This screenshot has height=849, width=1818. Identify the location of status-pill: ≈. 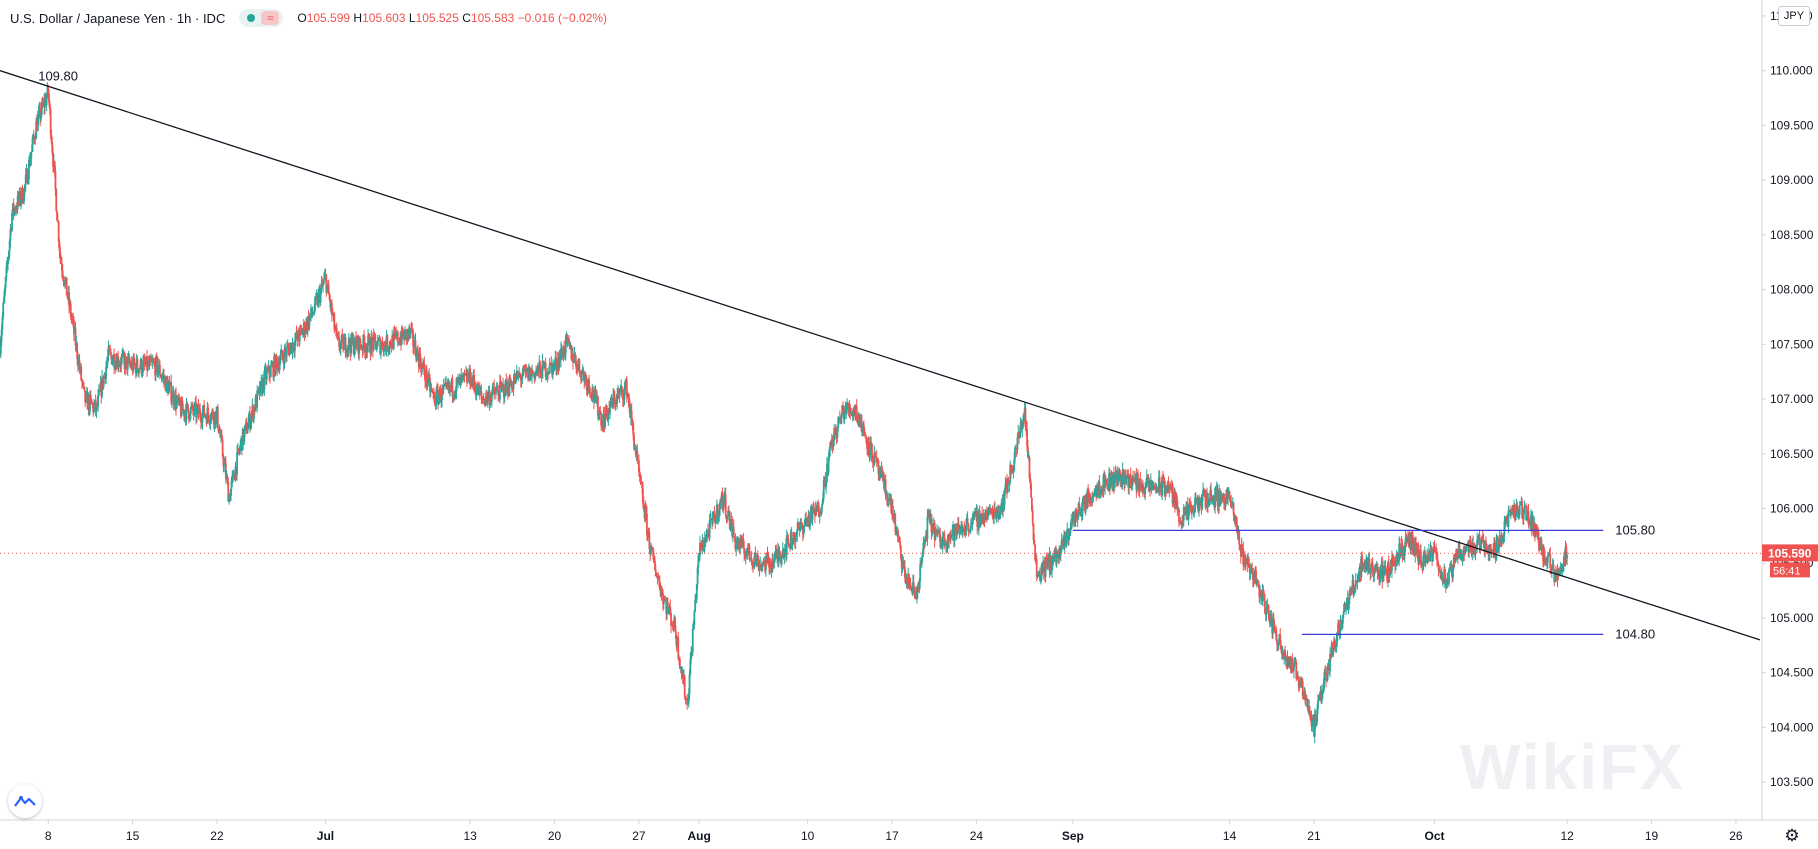
(261, 18).